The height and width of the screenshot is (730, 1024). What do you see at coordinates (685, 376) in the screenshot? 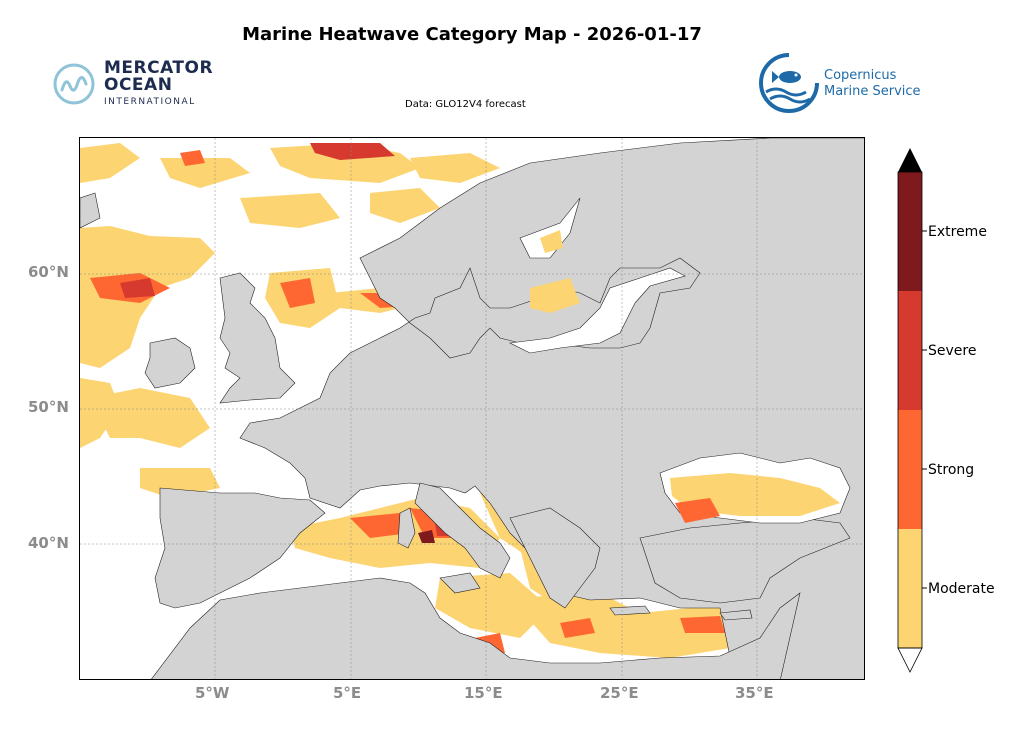
I see `inland-sea-heatwave` at bounding box center [685, 376].